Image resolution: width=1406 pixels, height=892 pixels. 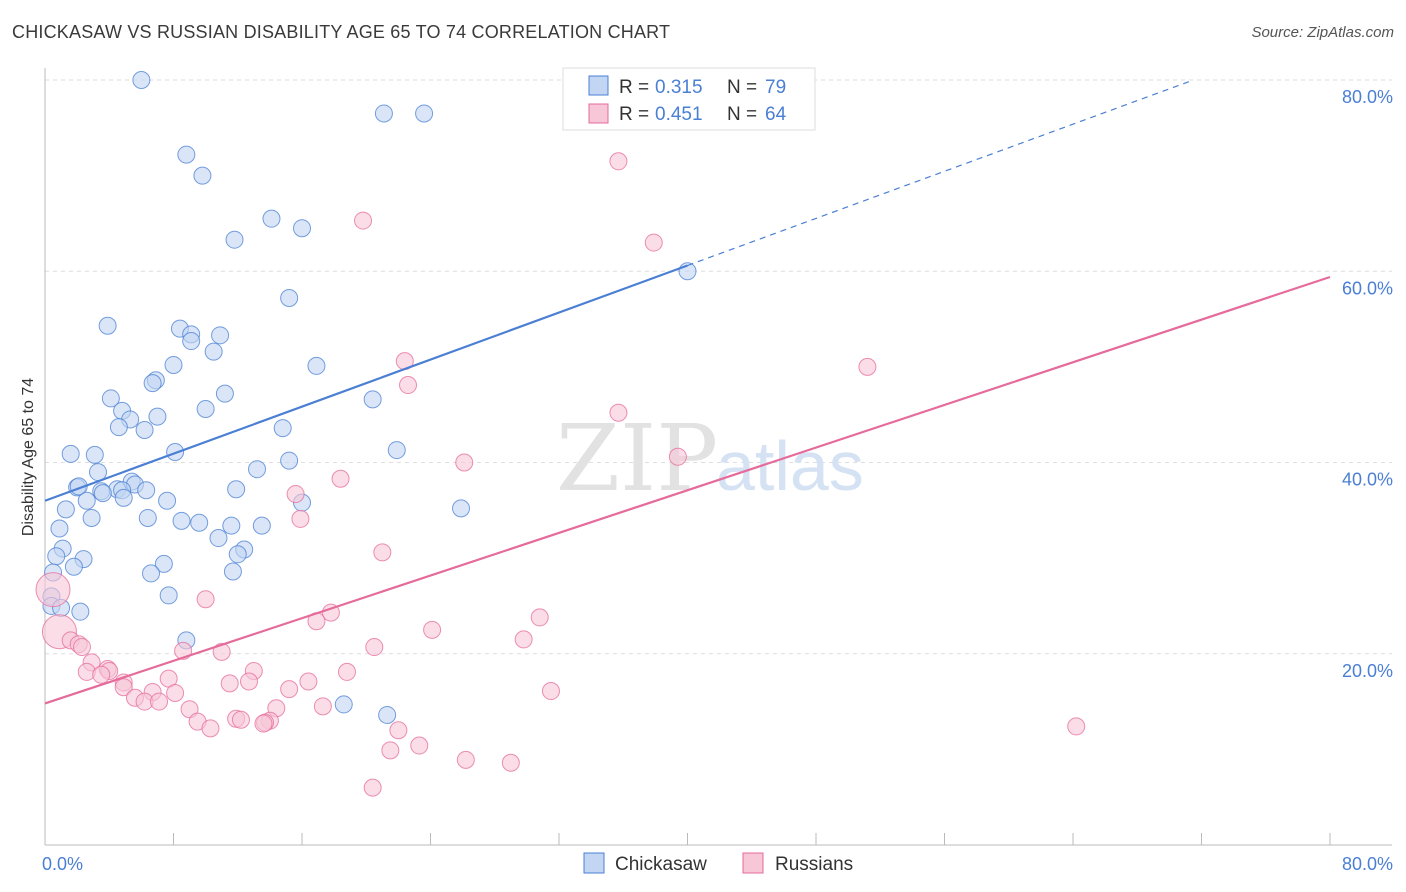 What do you see at coordinates (814, 864) in the screenshot?
I see `bottom-legend-russians: Russians` at bounding box center [814, 864].